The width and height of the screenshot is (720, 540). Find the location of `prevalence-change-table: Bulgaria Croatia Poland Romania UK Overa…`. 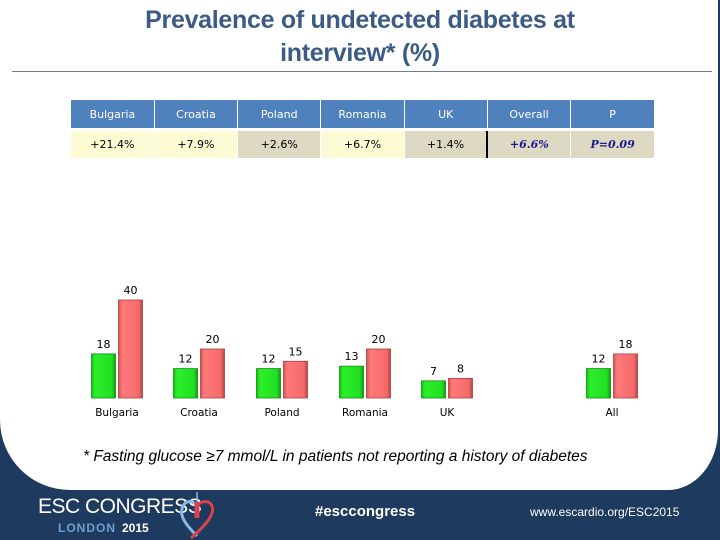

prevalence-change-table: Bulgaria Croatia Poland Romania UK Overa… is located at coordinates (362, 129).